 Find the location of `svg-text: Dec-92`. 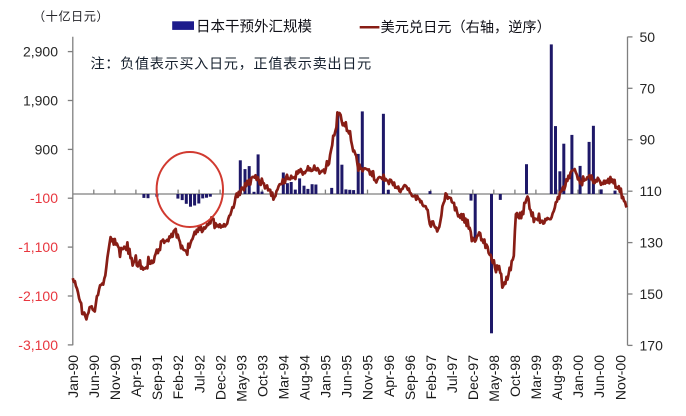

svg-text: Dec-92 is located at coordinates (220, 377).